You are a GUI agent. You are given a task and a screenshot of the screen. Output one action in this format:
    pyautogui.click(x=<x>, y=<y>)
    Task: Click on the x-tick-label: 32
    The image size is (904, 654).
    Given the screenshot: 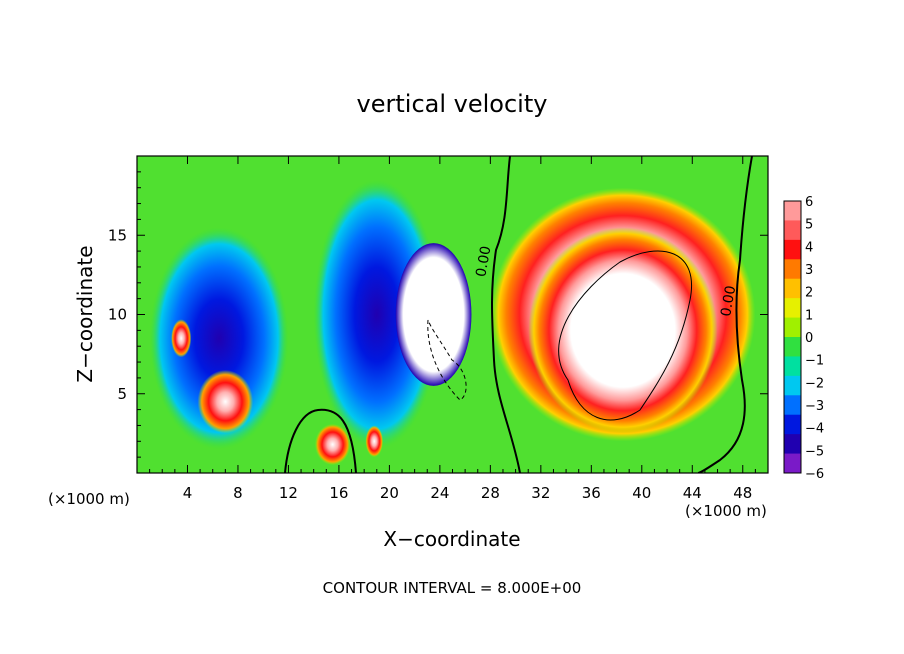 What is the action you would take?
    pyautogui.click(x=540, y=493)
    